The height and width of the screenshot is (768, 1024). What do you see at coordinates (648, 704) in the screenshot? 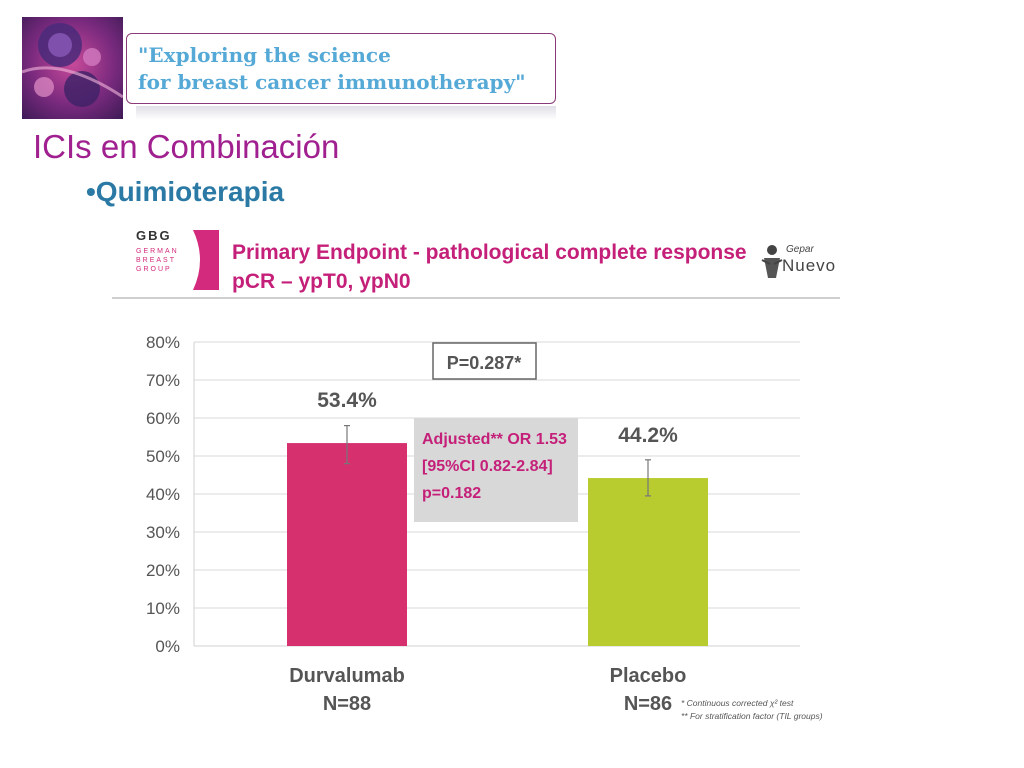
I see `category-sublabel: N=86` at bounding box center [648, 704].